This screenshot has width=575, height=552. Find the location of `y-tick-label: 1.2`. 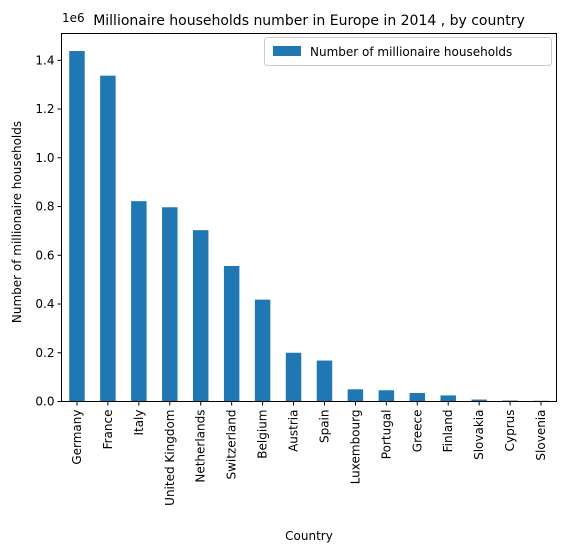

y-tick-label: 1.2 is located at coordinates (44, 109).